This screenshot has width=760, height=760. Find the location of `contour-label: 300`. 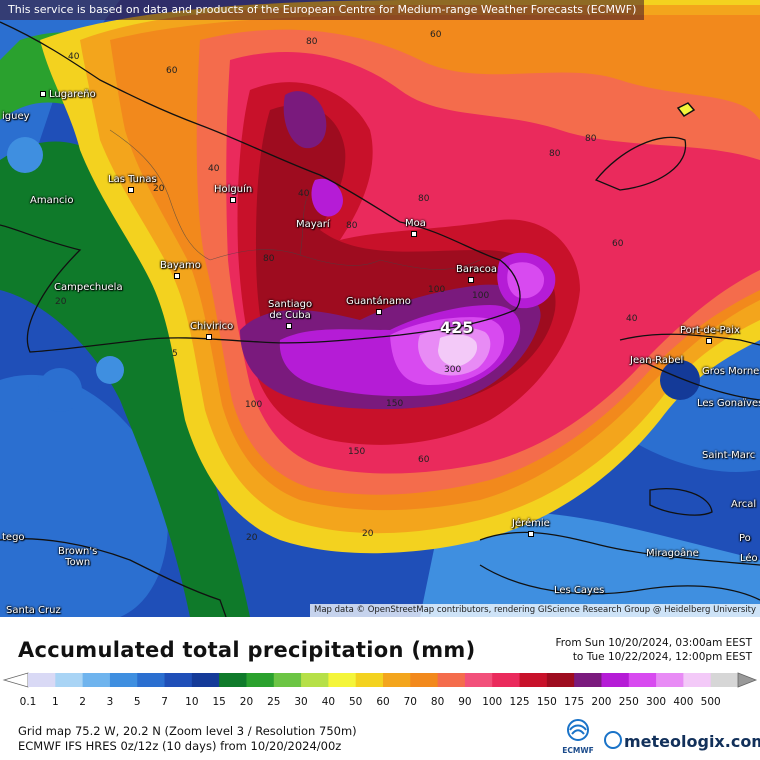

contour-label: 300 is located at coordinates (453, 370).